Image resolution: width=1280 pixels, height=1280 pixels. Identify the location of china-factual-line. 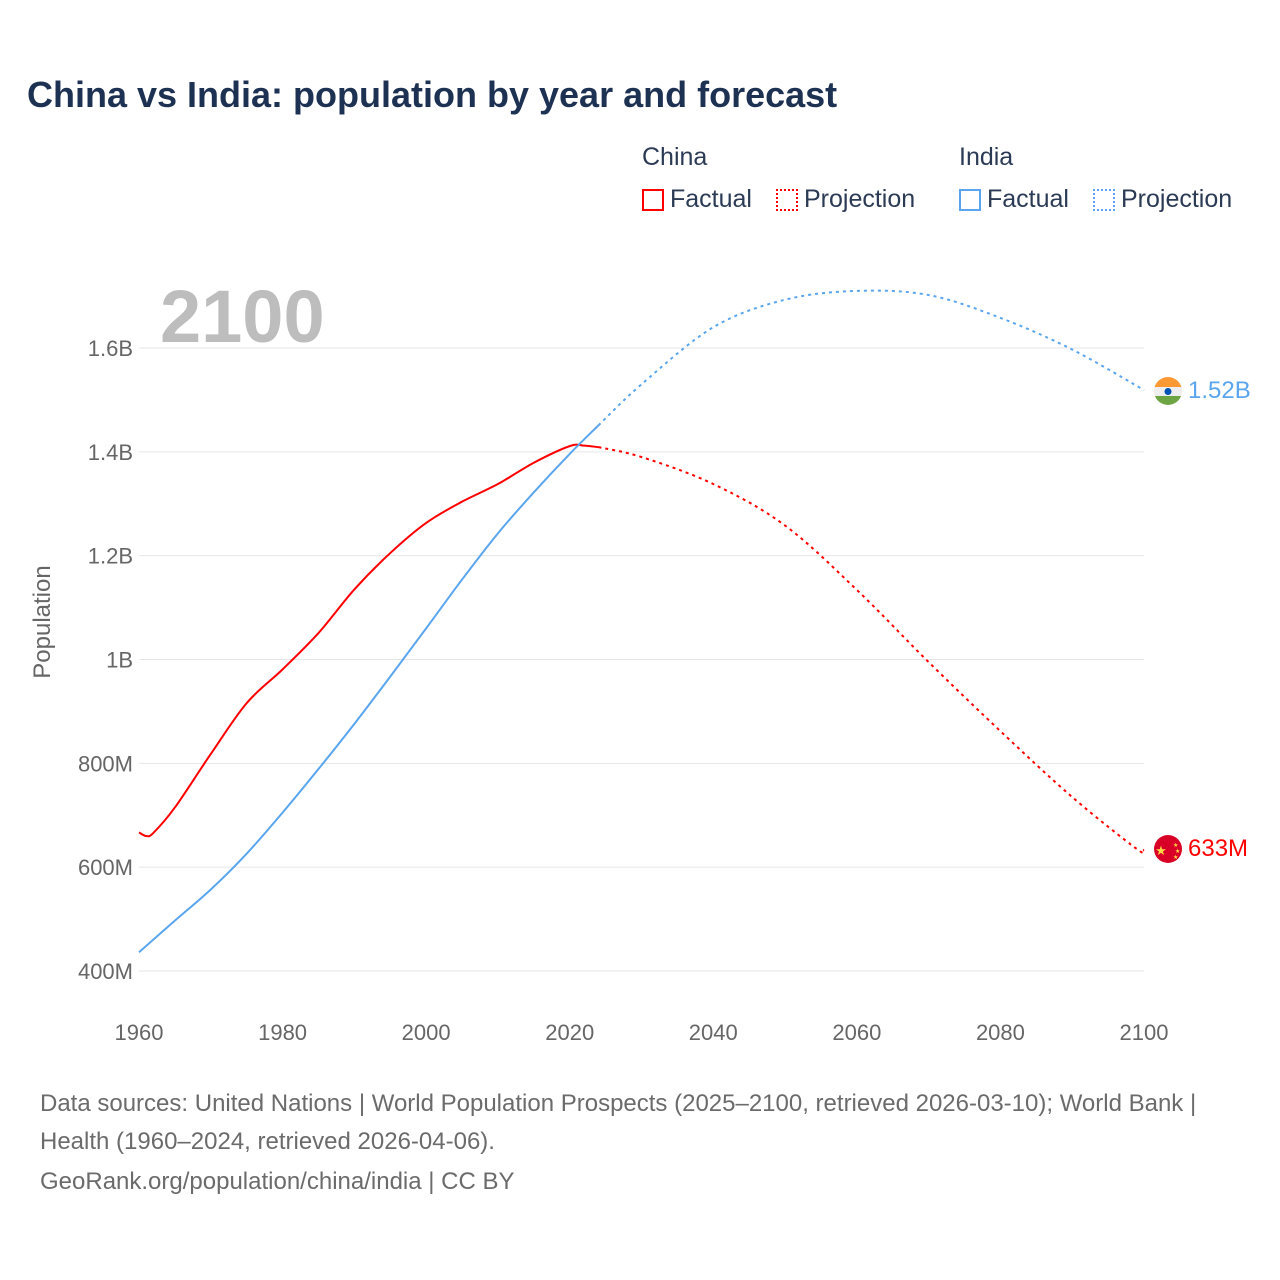
(368, 640).